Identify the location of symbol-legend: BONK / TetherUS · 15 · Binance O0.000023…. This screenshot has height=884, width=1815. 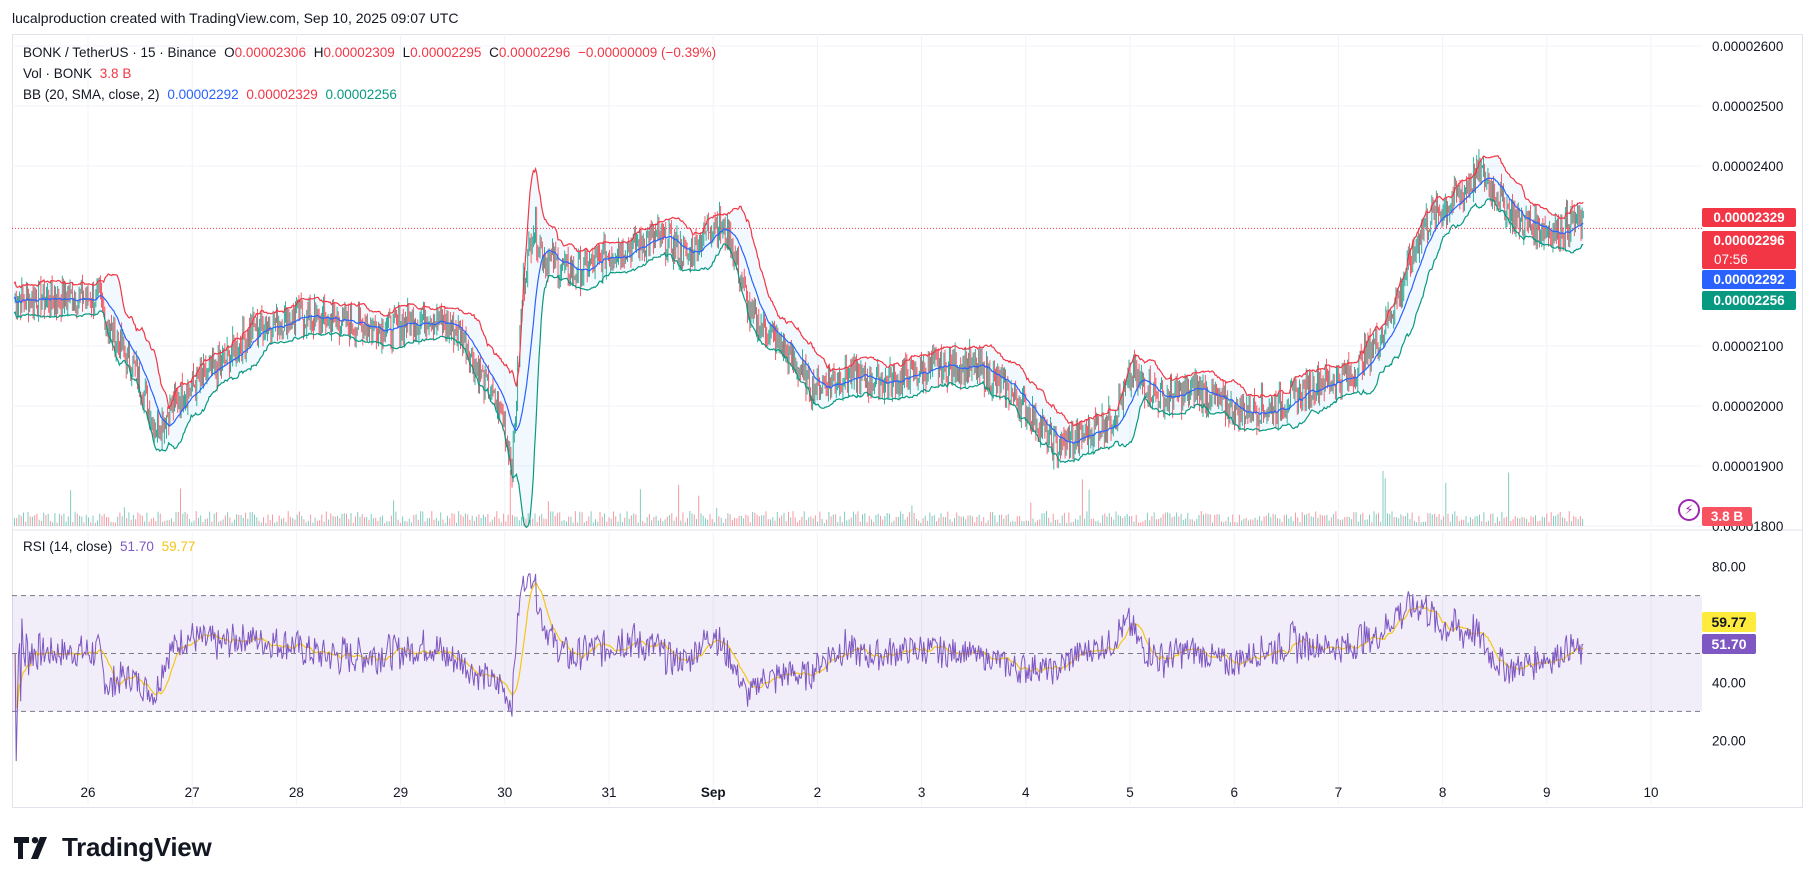
(371, 52).